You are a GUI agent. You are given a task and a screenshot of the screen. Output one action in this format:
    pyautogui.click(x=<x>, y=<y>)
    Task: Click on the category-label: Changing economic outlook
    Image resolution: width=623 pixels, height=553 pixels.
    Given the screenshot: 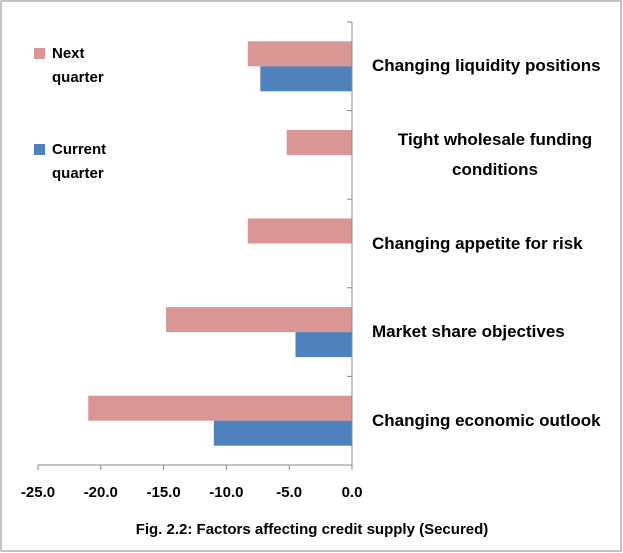 What is the action you would take?
    pyautogui.click(x=486, y=420)
    